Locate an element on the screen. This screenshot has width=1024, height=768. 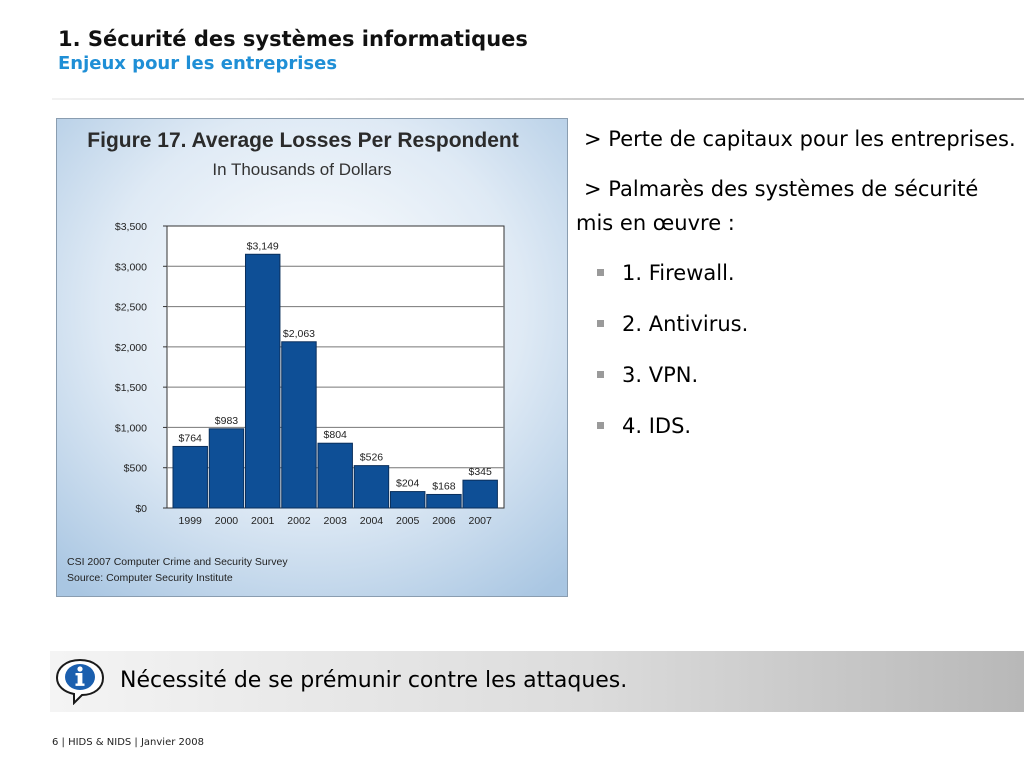
bar-2001 is located at coordinates (262, 381).